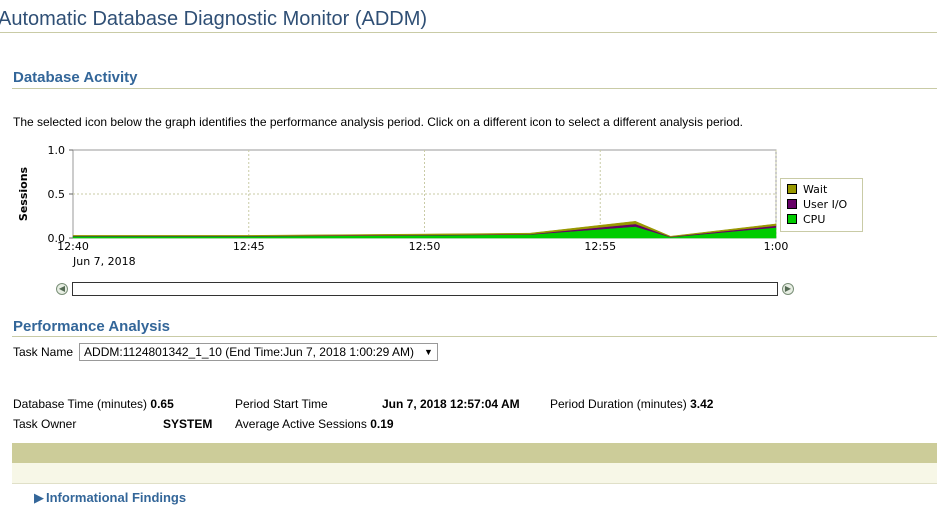 The width and height of the screenshot is (937, 506). I want to click on expand-triangle-icon: ▶, so click(39, 497).